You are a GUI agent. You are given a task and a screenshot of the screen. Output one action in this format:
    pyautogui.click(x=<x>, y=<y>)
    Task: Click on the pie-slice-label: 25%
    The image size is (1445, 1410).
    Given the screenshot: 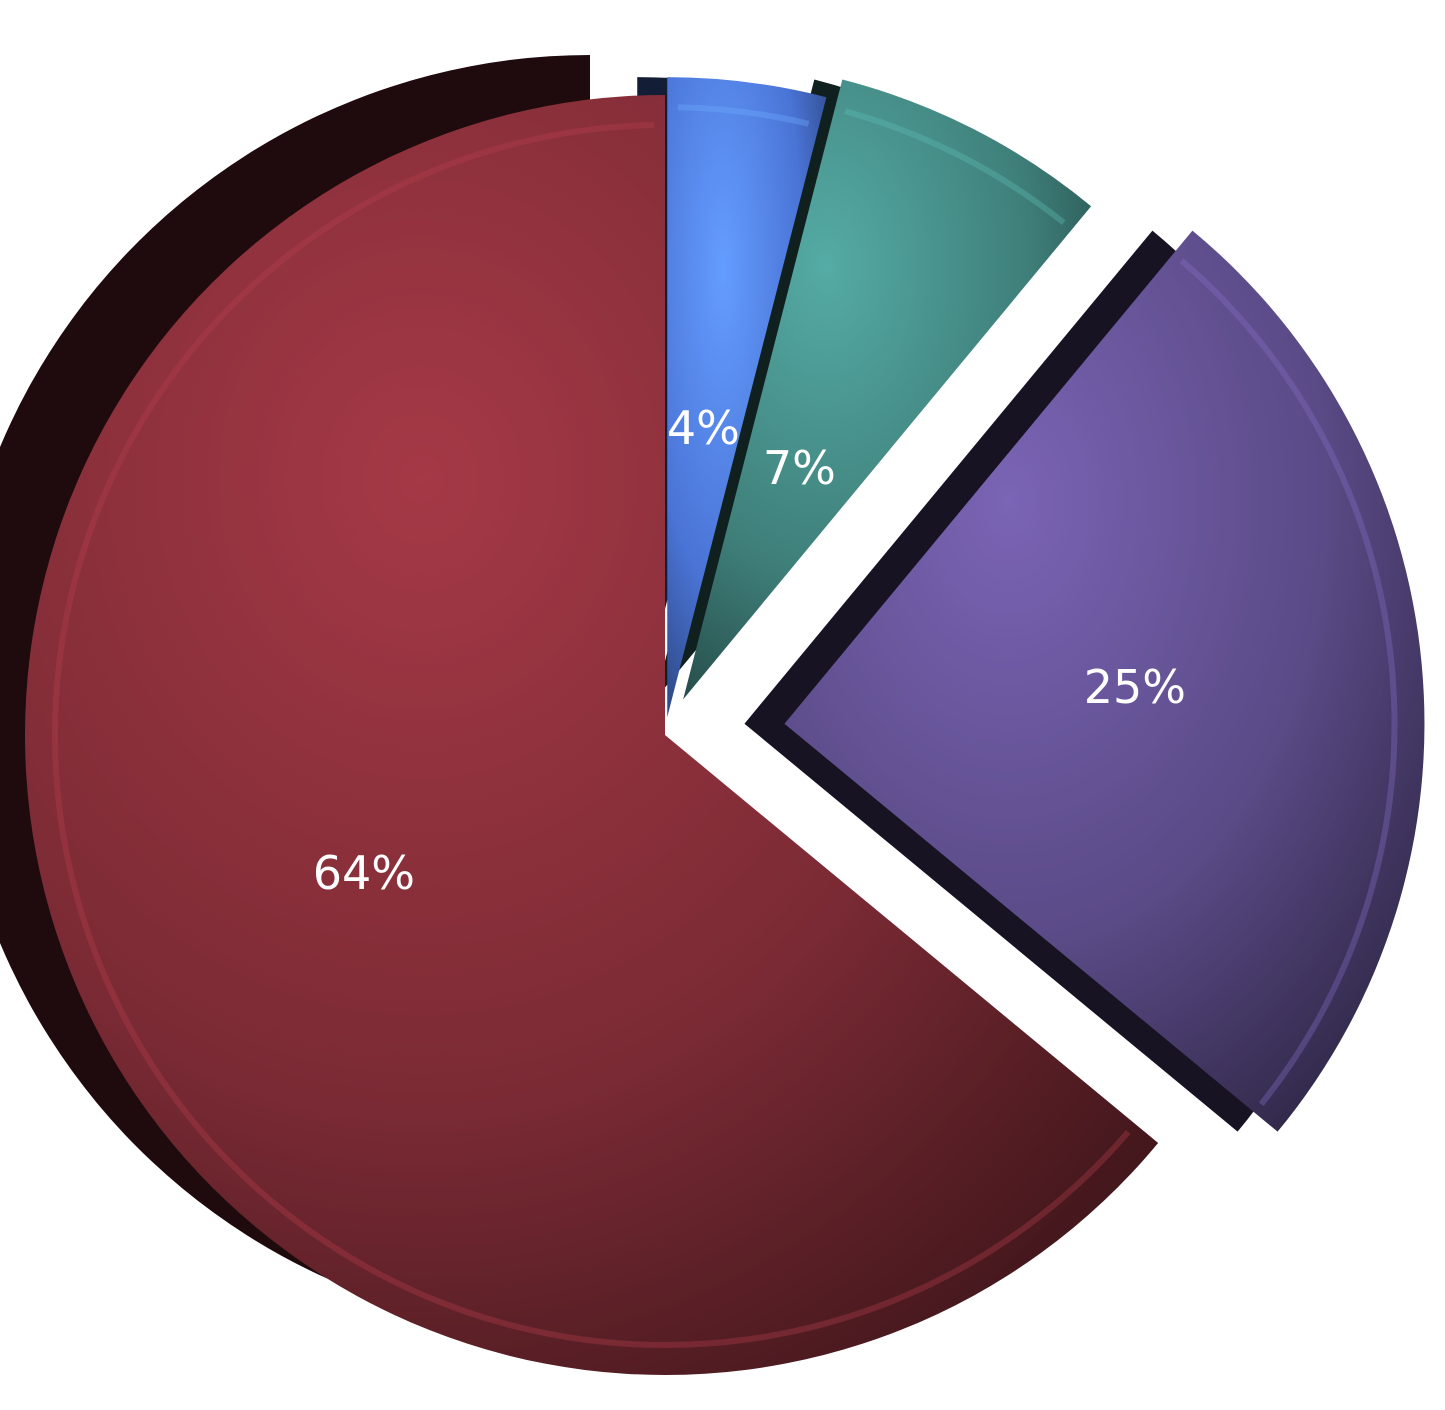 What is the action you would take?
    pyautogui.click(x=1135, y=687)
    